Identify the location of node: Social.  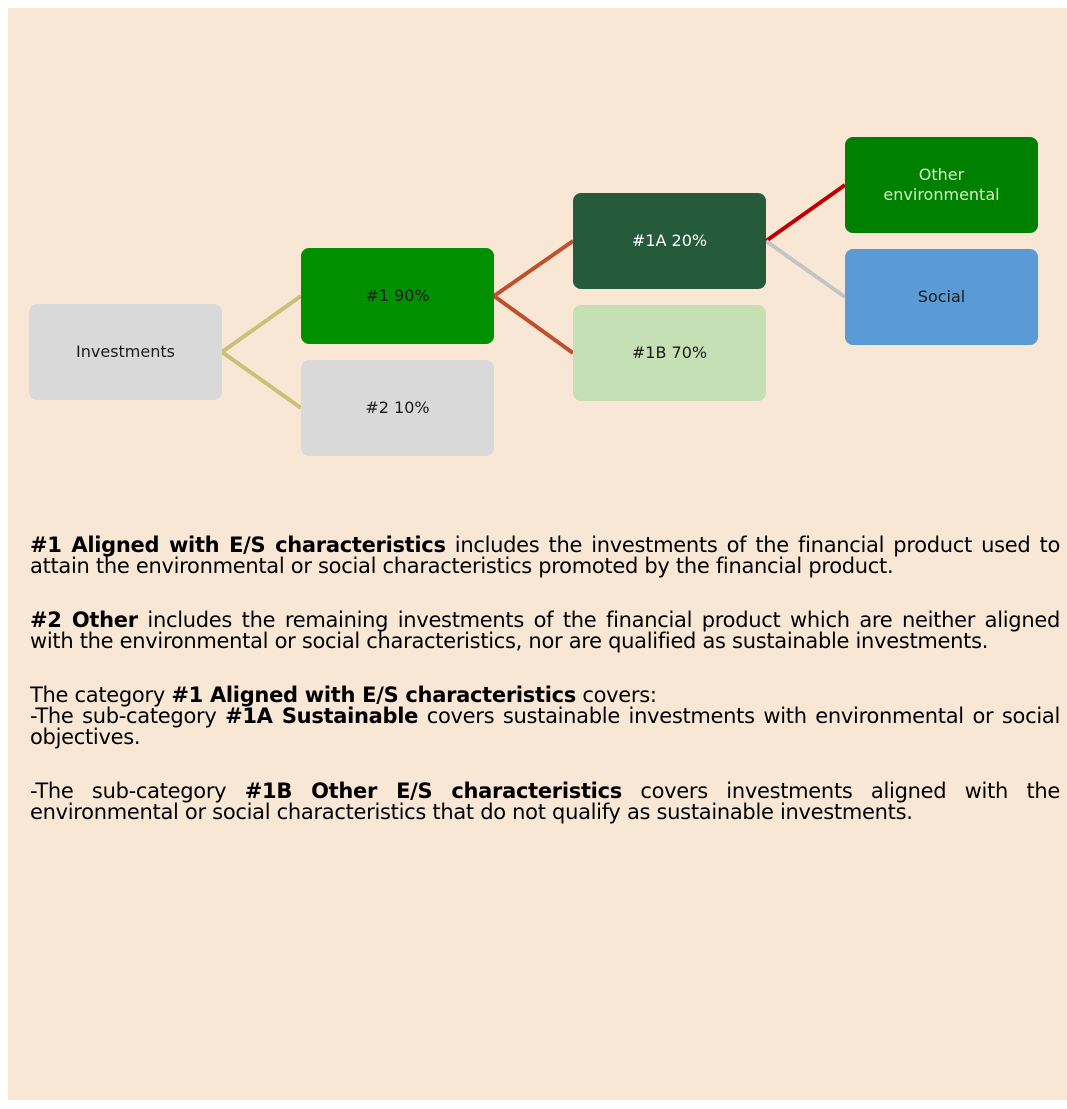
(941, 297).